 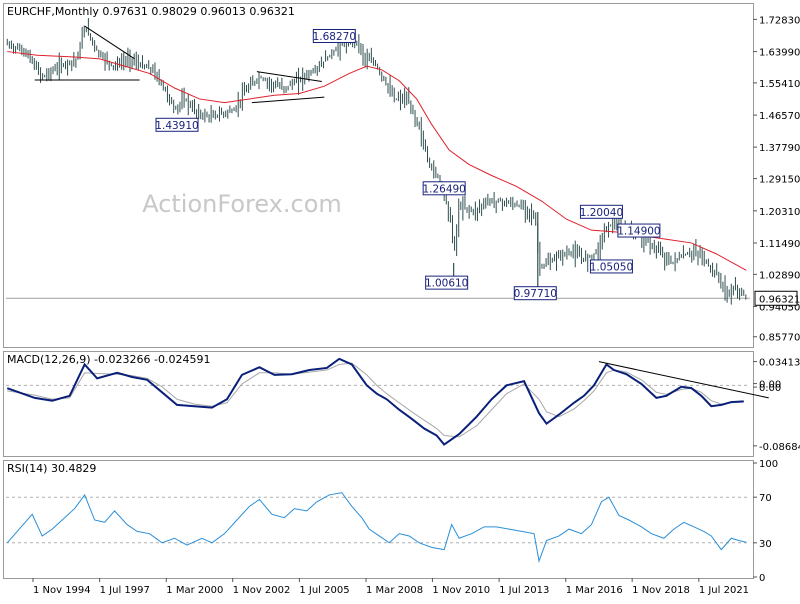 I want to click on price-annotation-label: 1.20040, so click(x=601, y=213).